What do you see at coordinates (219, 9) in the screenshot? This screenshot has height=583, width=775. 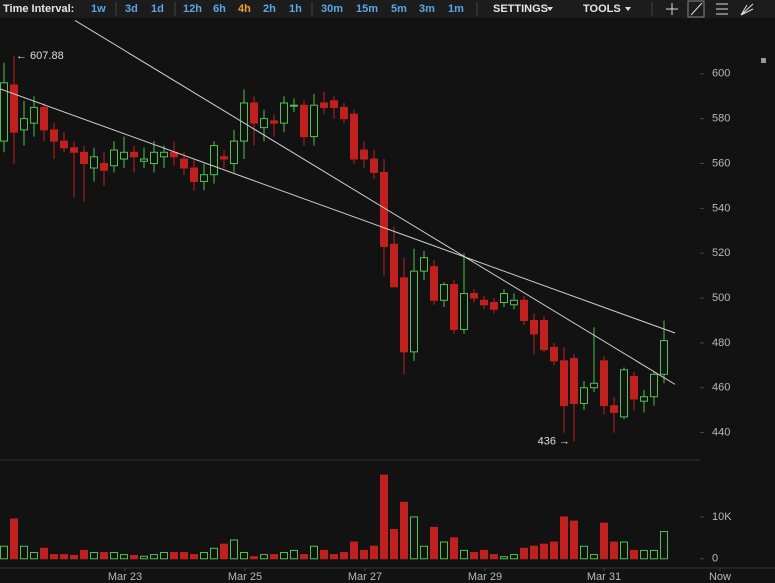 I see `interval-button: 6h` at bounding box center [219, 9].